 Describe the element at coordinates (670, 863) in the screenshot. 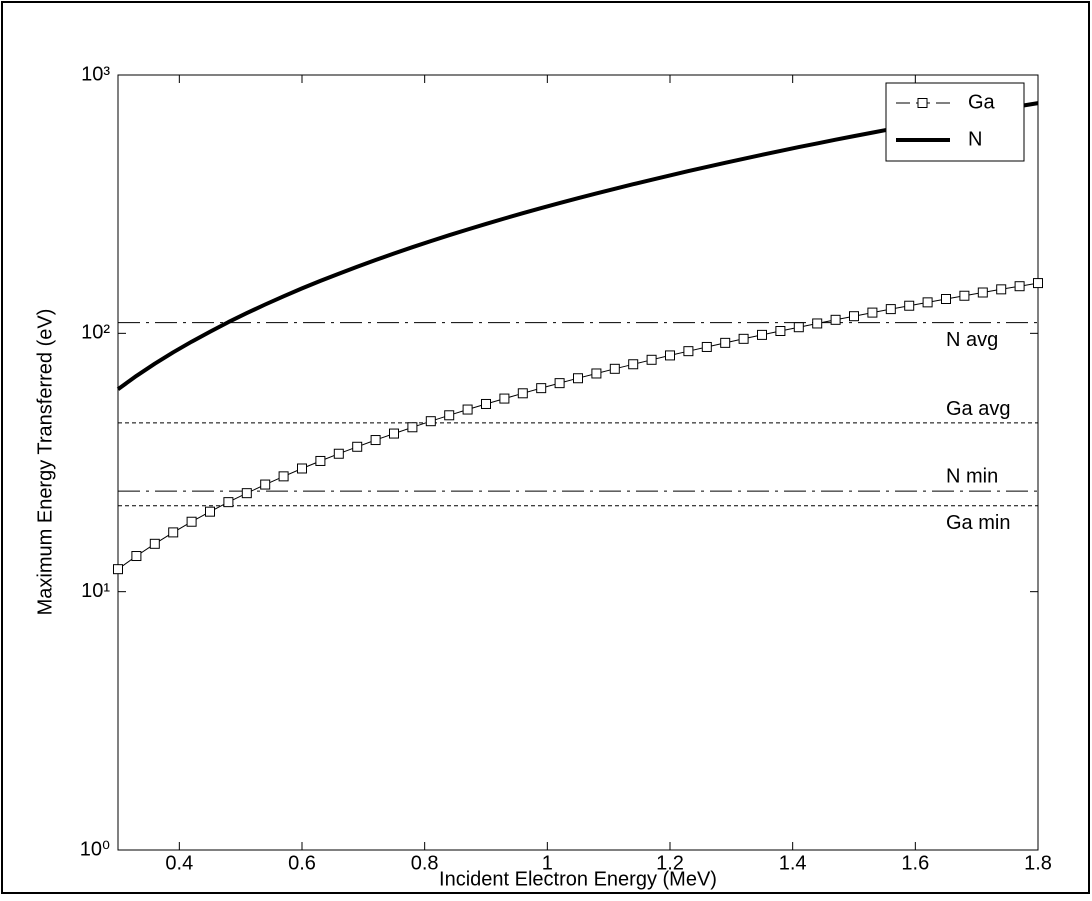

I see `x-tick-label: 1.2` at that location.